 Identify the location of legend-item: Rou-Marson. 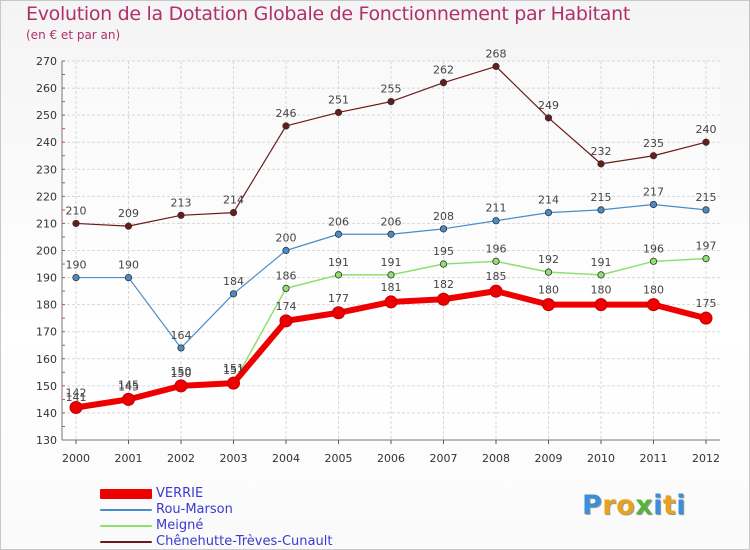
(250, 510).